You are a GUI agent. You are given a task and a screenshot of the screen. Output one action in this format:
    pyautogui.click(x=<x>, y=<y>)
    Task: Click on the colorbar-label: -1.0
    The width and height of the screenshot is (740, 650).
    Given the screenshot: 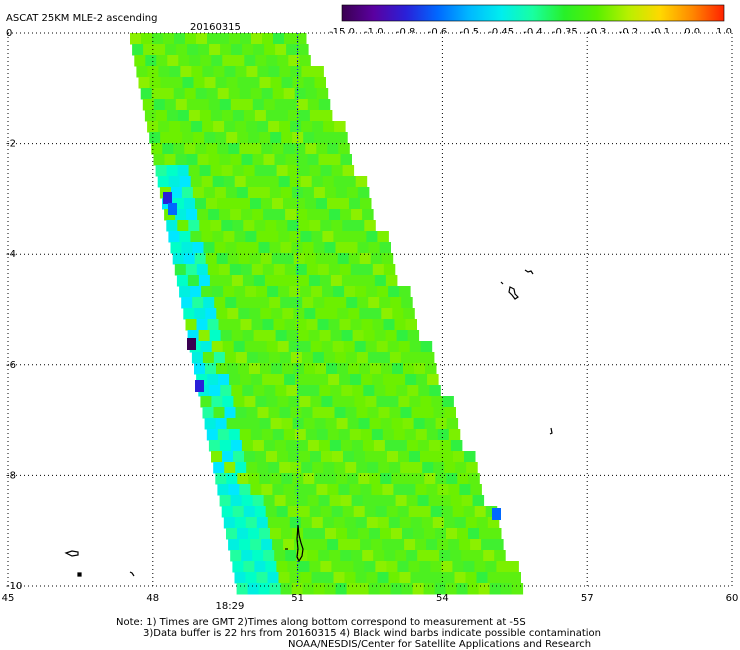 What is the action you would take?
    pyautogui.click(x=374, y=32)
    